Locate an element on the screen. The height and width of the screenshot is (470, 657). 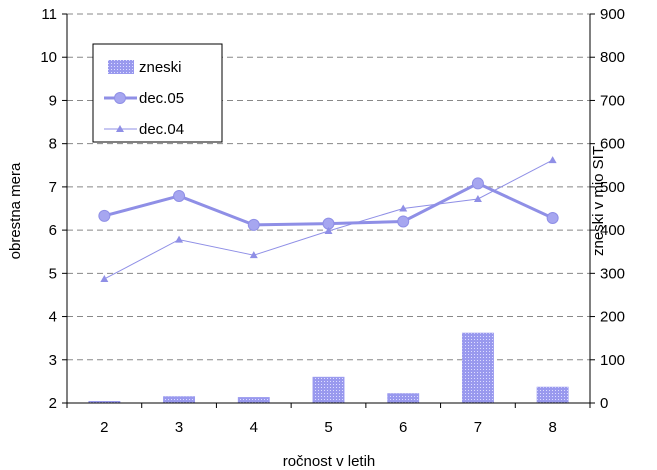
legend-box is located at coordinates (157, 93).